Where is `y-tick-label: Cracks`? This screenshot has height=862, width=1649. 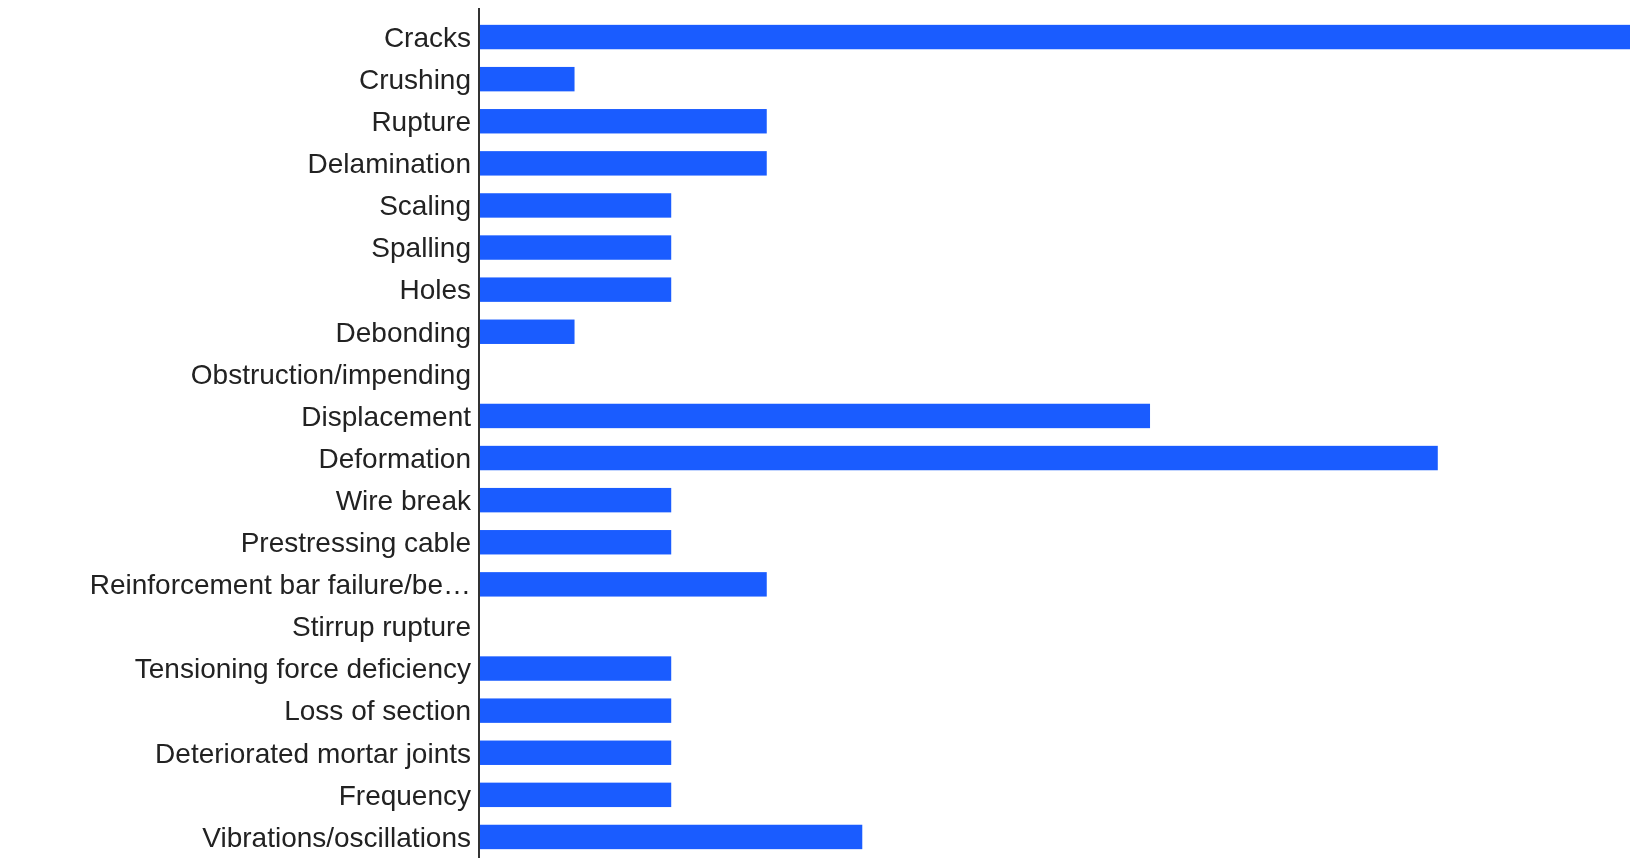
y-tick-label: Cracks is located at coordinates (427, 37).